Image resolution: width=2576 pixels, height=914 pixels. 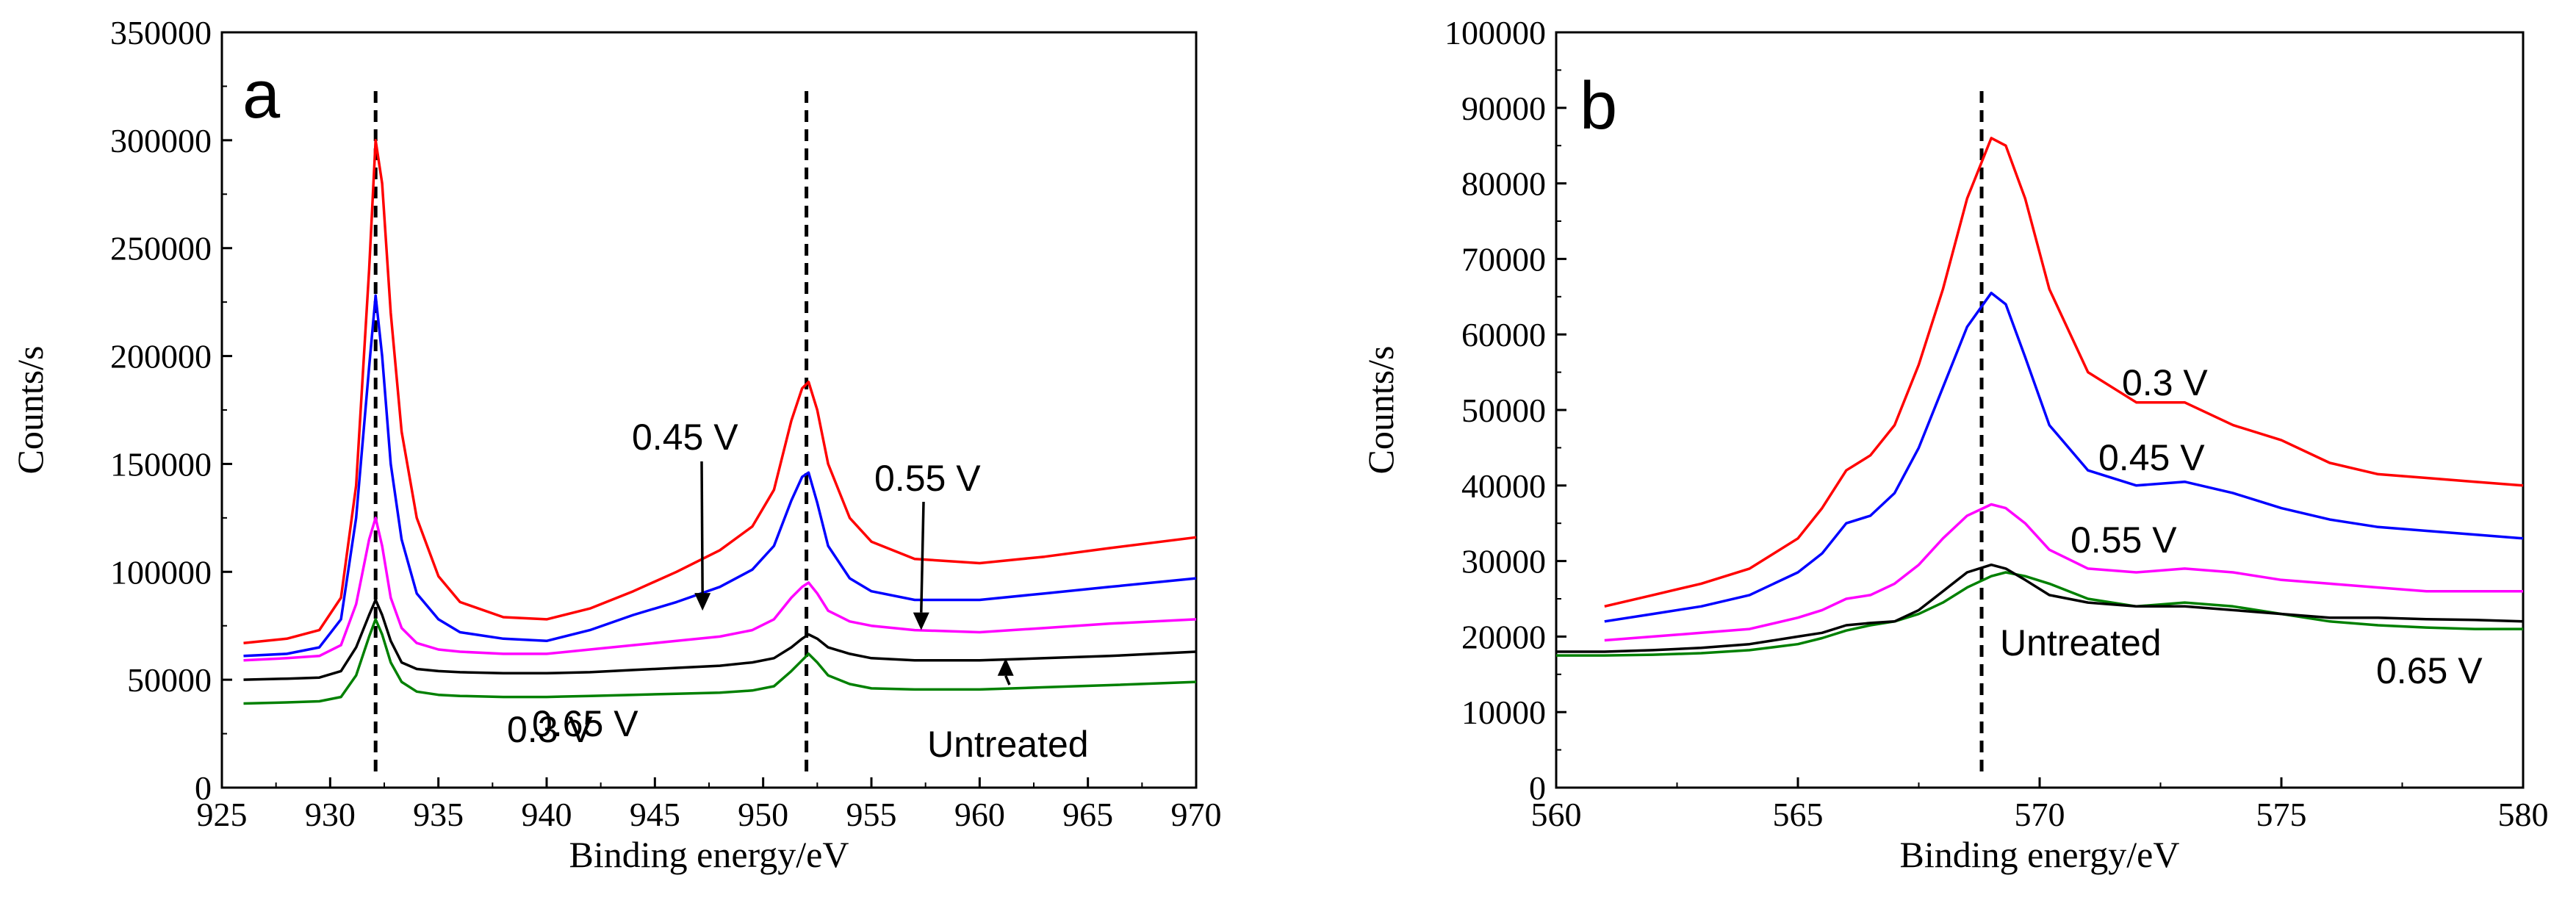 What do you see at coordinates (763, 814) in the screenshot?
I see `x-tick-label: 950` at bounding box center [763, 814].